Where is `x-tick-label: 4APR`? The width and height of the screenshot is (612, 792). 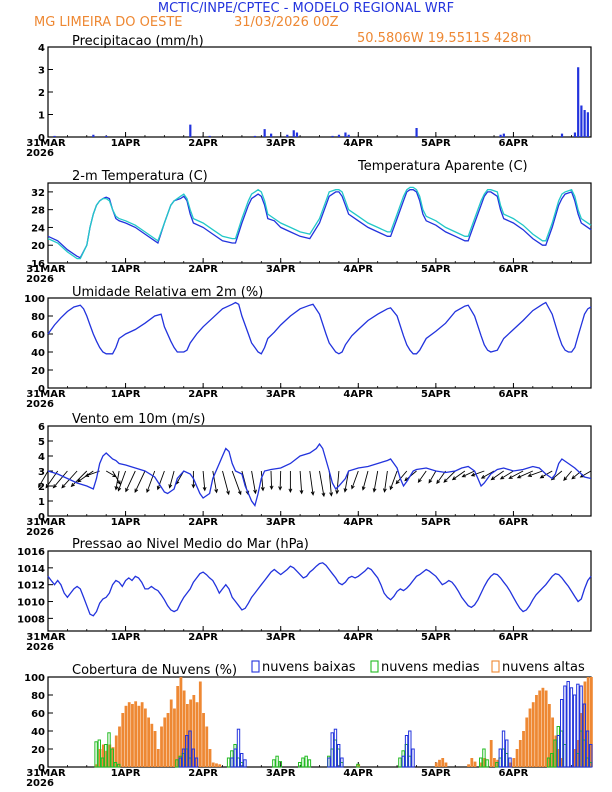
x-tick-label: 4APR is located at coordinates (358, 522).